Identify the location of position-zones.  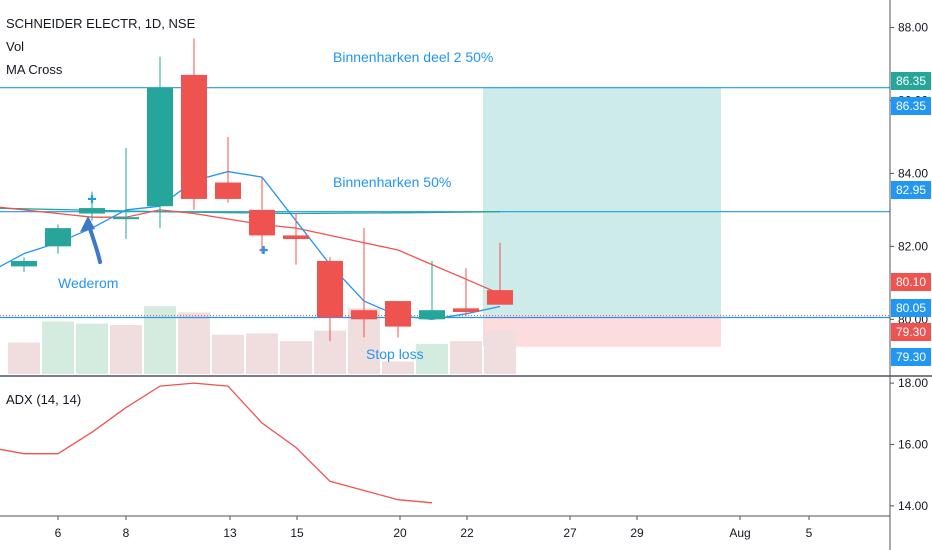
(602, 217).